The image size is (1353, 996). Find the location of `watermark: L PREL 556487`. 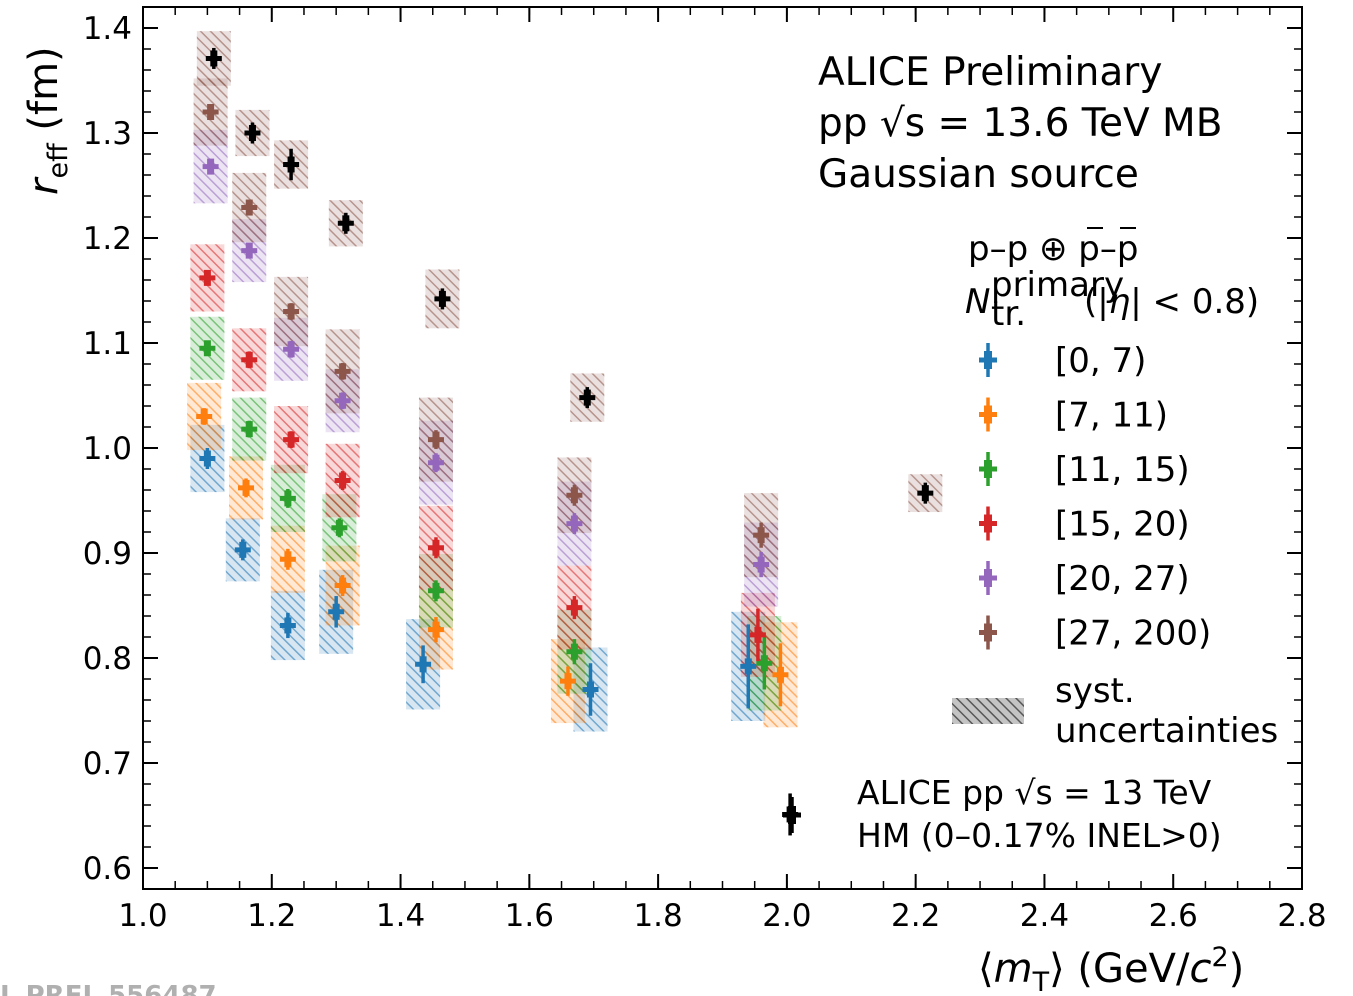

watermark: L PREL 556487 is located at coordinates (108, 988).